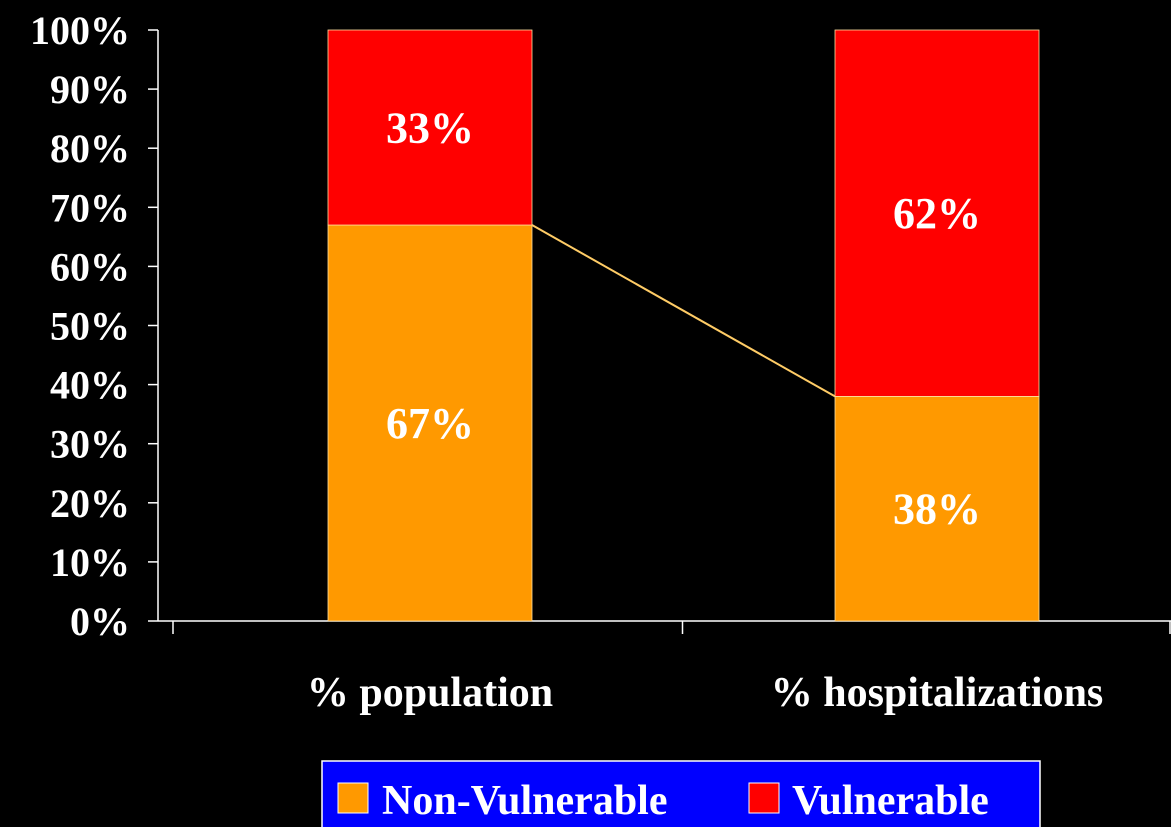 This screenshot has height=827, width=1171. I want to click on y-tick-label: 30%, so click(90, 444).